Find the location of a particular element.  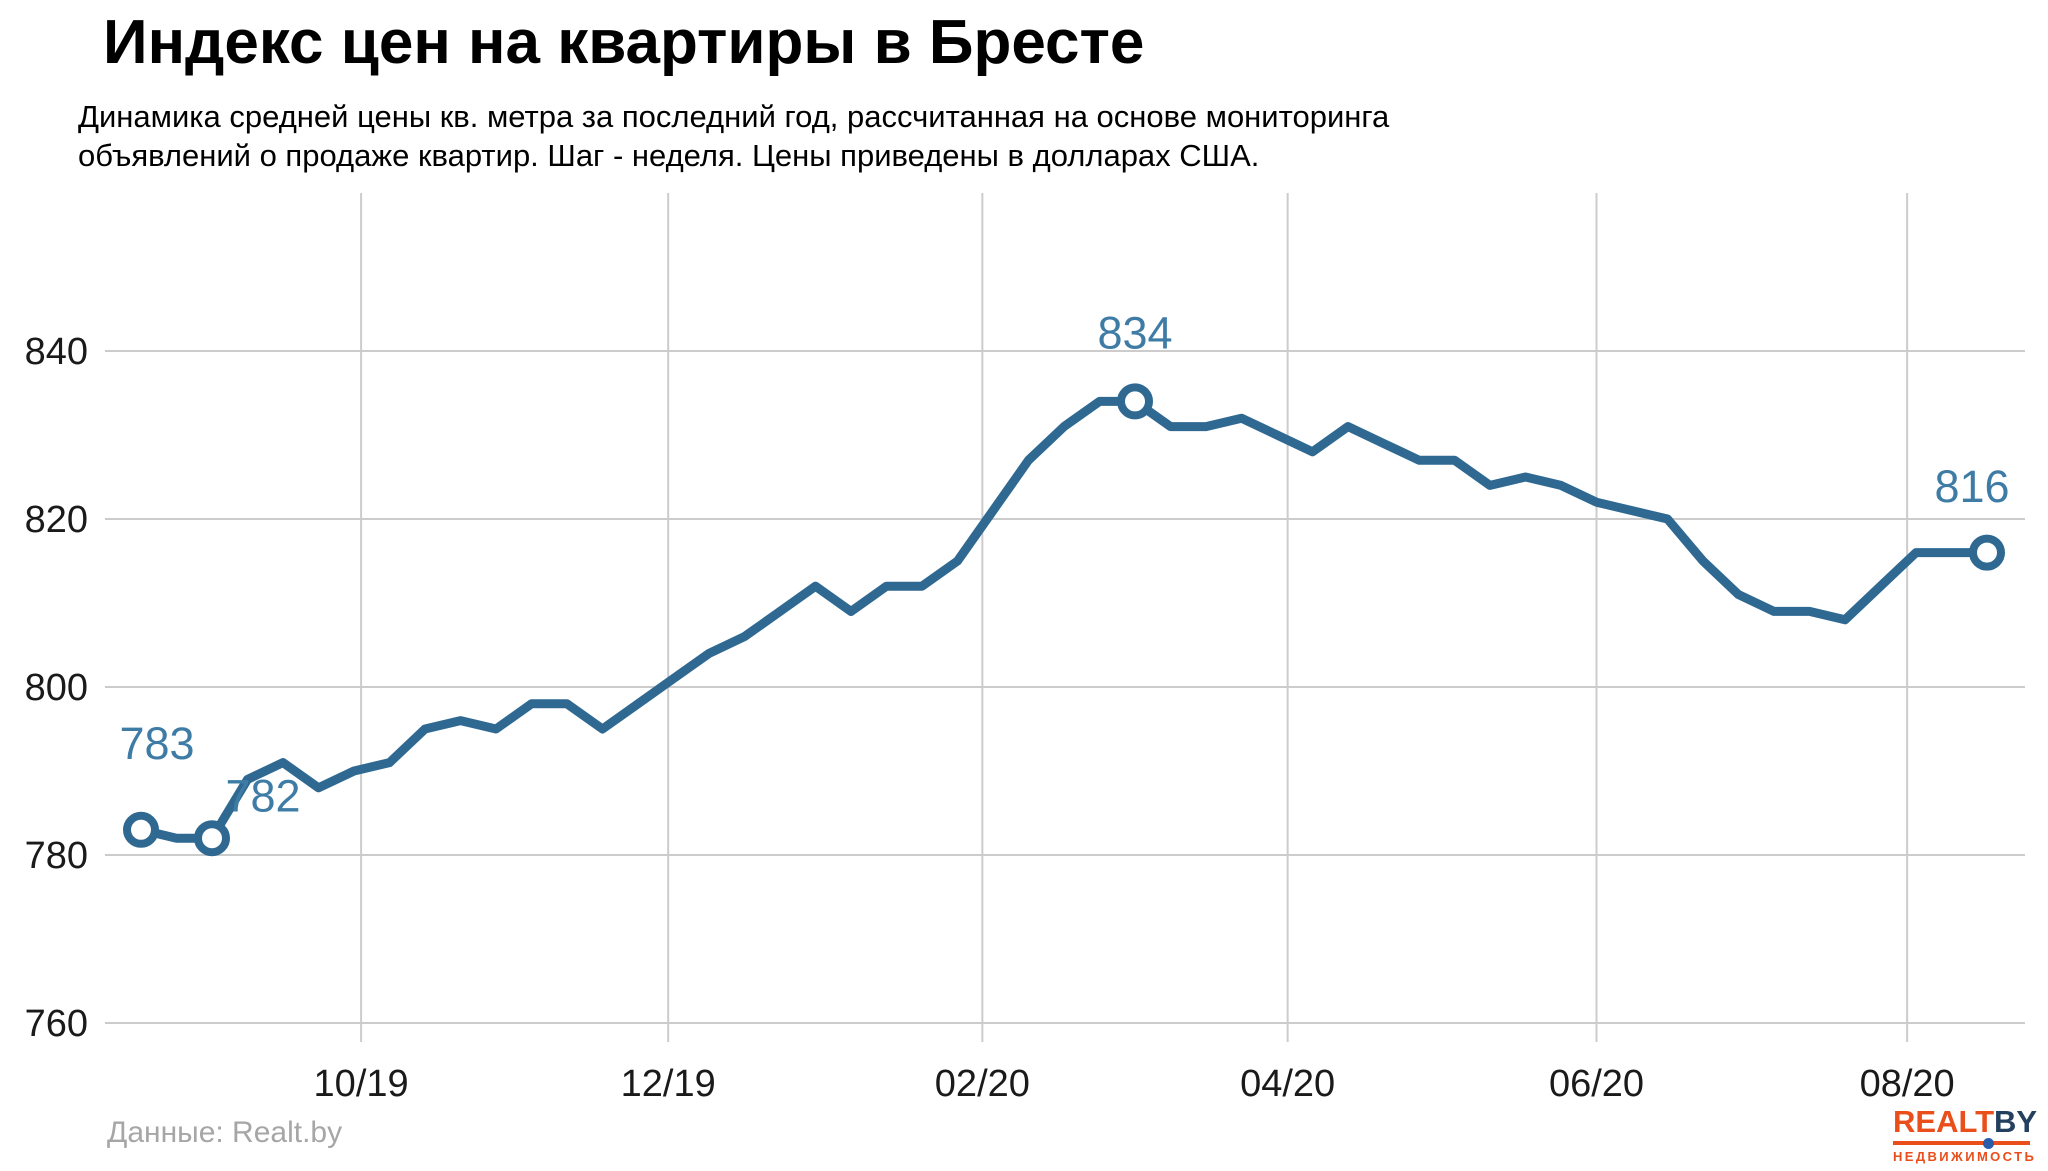

realt-logo-dot-icon is located at coordinates (1989, 1143).